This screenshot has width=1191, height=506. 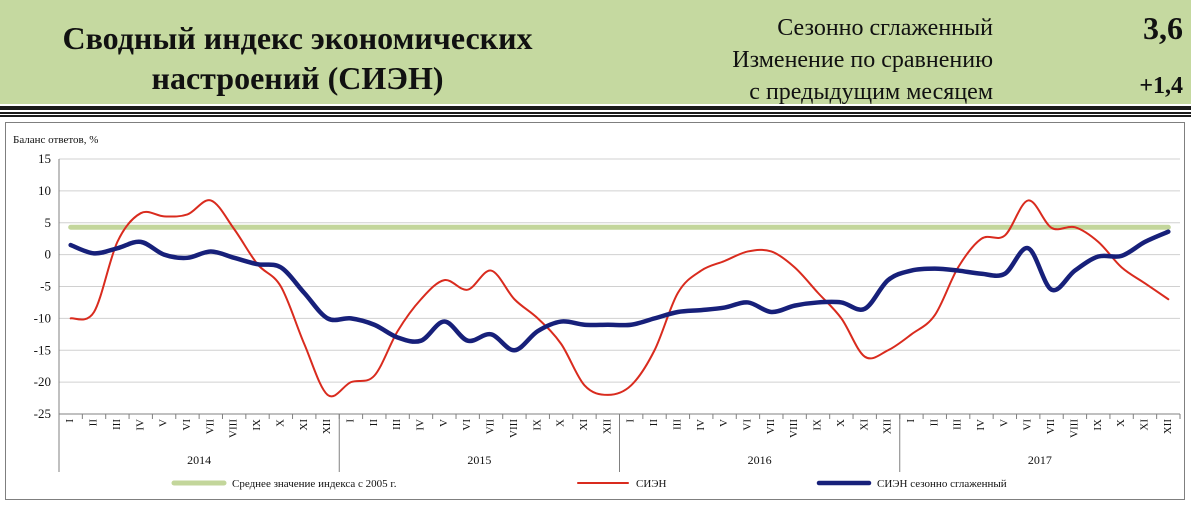 What do you see at coordinates (595, 108) in the screenshot?
I see `header-rule-thick` at bounding box center [595, 108].